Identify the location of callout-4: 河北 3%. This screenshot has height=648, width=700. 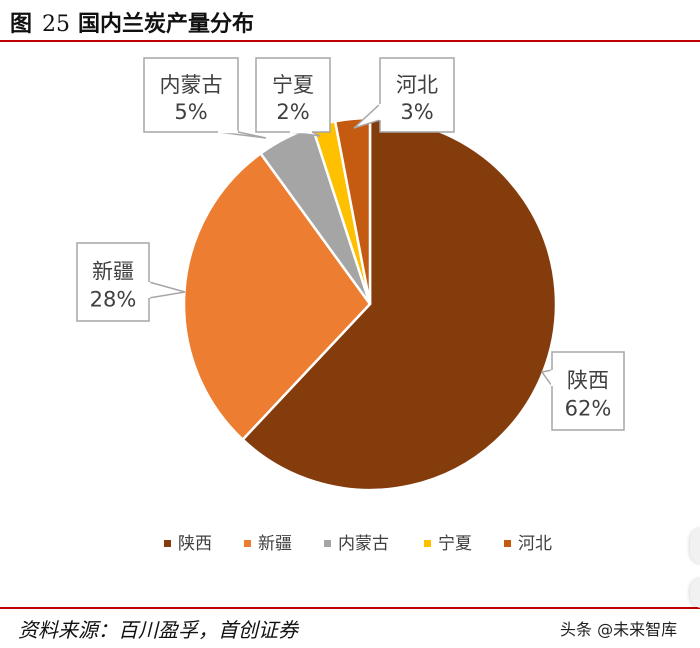
(404, 95).